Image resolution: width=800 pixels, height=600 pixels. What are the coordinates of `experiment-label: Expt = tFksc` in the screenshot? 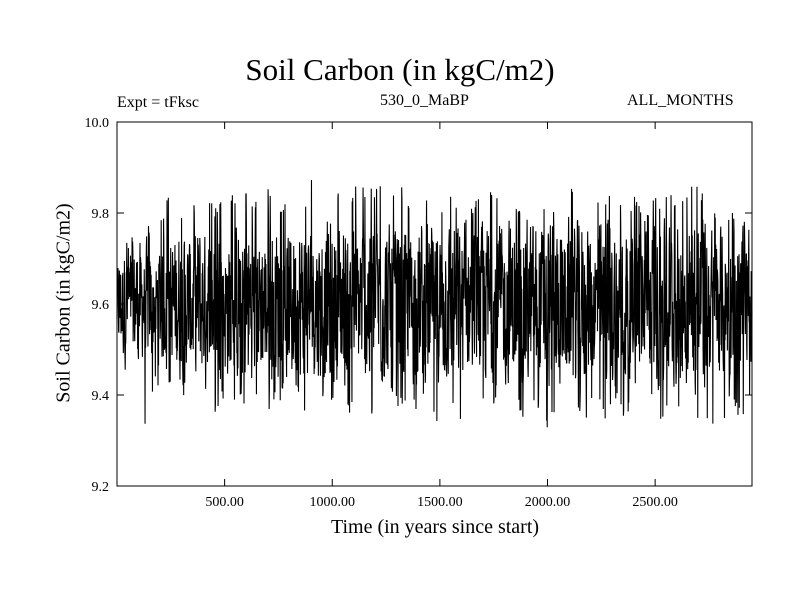 It's located at (158, 102).